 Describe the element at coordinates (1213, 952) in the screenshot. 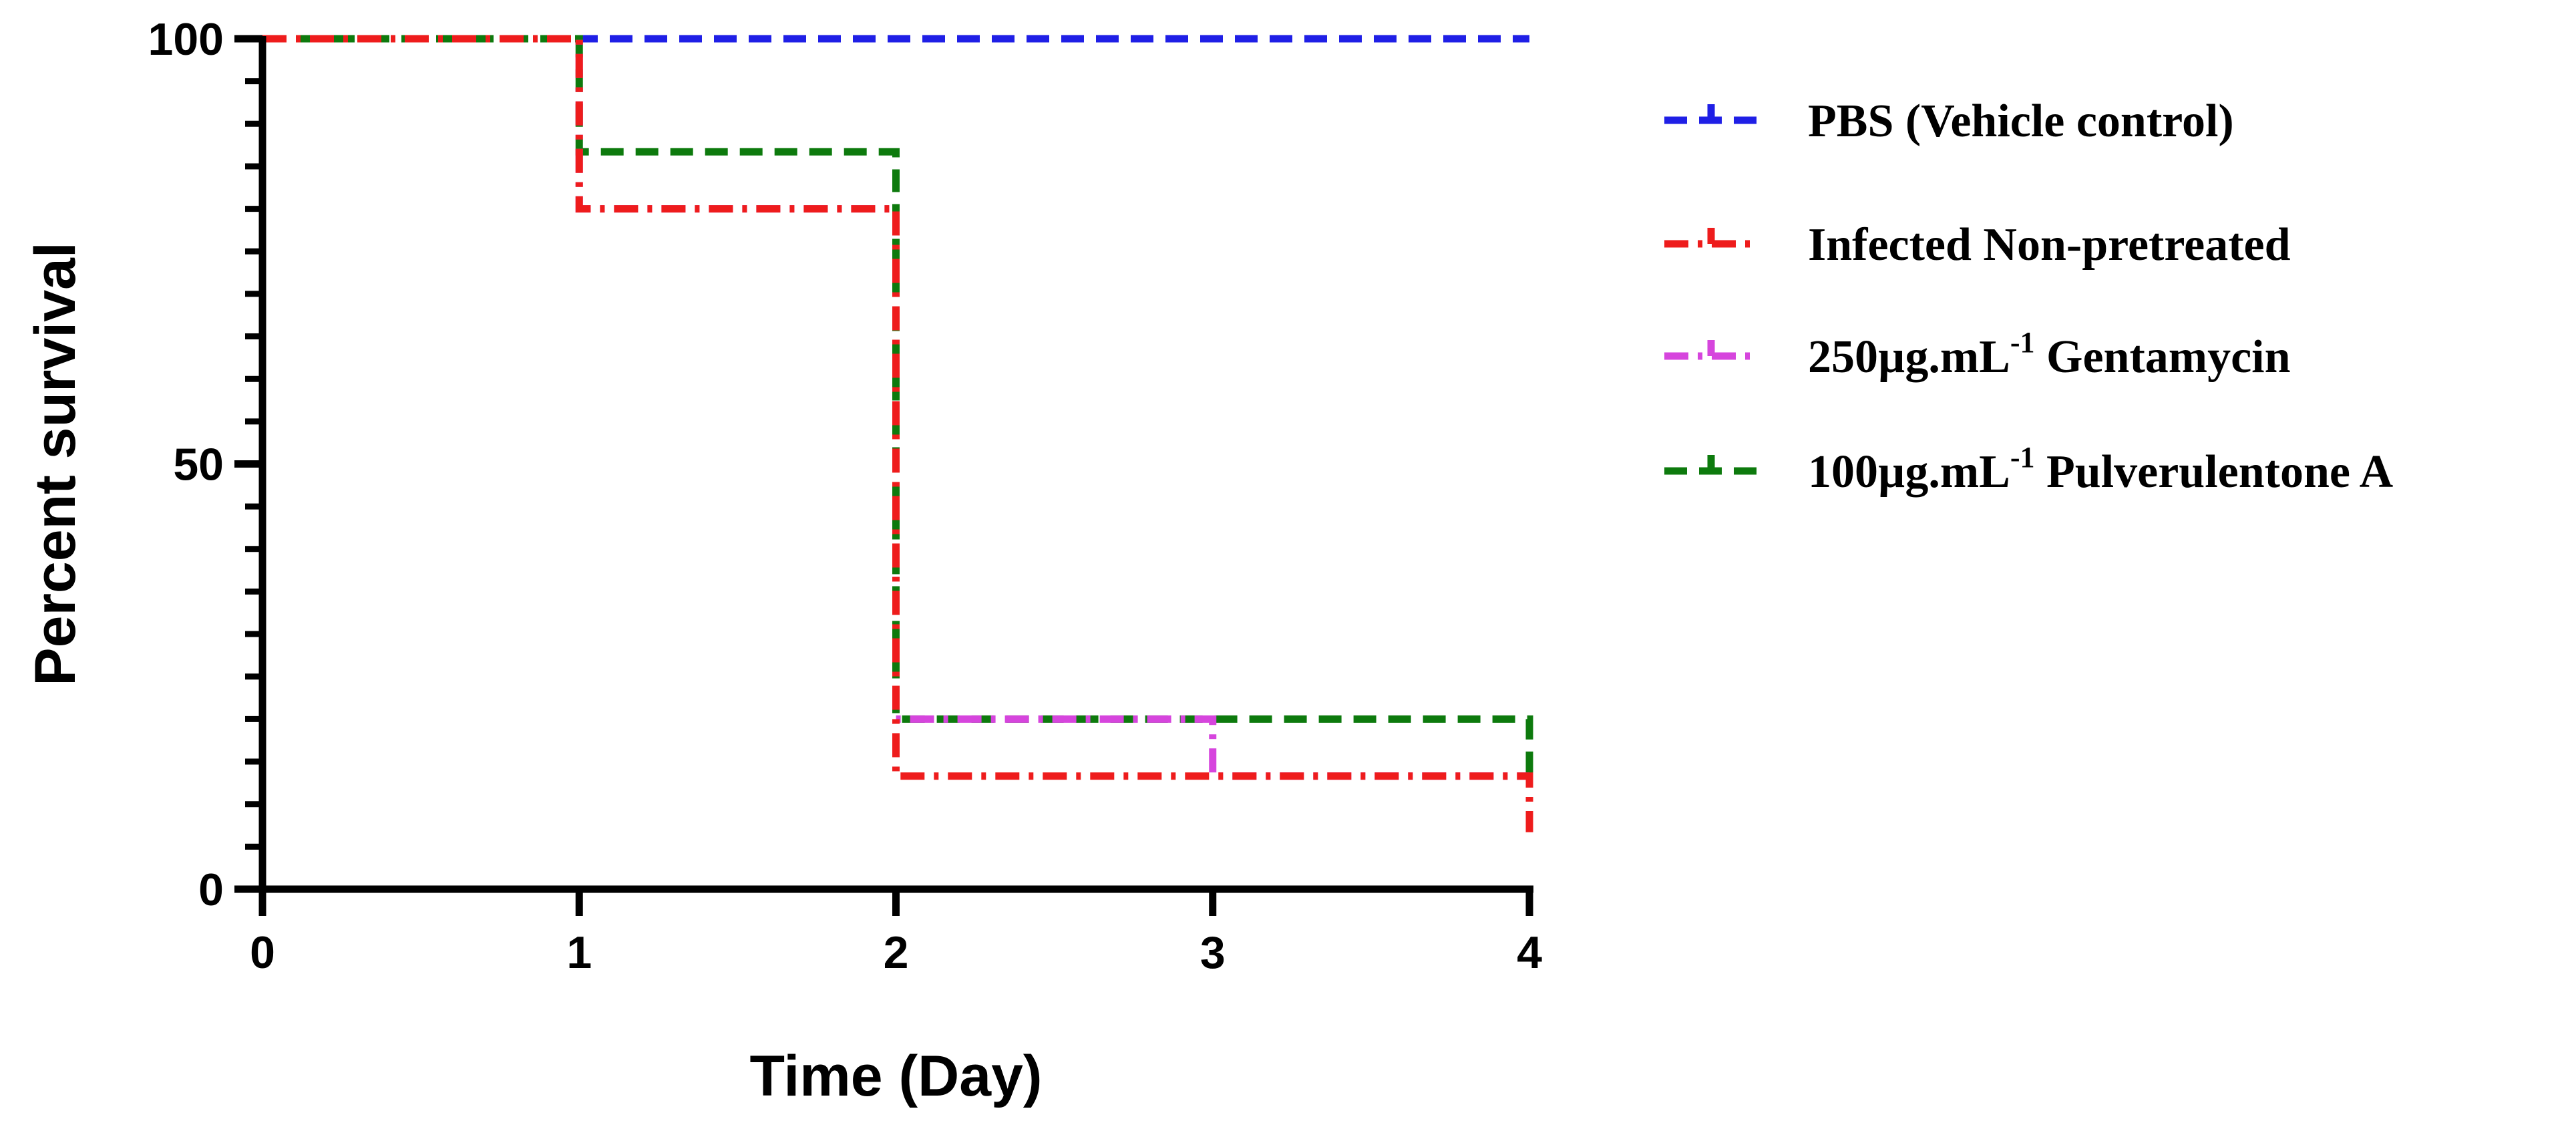

I see `x-tick-label: 3` at that location.